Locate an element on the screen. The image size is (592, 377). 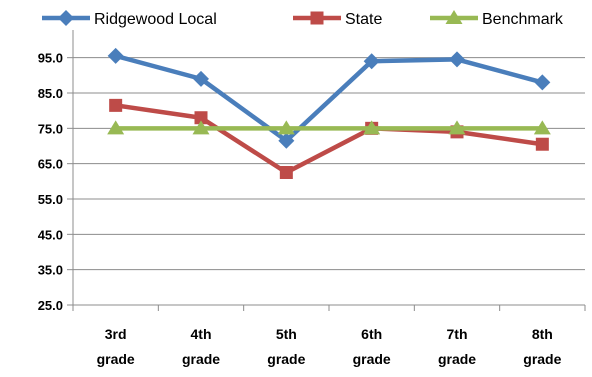
y-tick-label: 65.0 is located at coordinates (50, 164).